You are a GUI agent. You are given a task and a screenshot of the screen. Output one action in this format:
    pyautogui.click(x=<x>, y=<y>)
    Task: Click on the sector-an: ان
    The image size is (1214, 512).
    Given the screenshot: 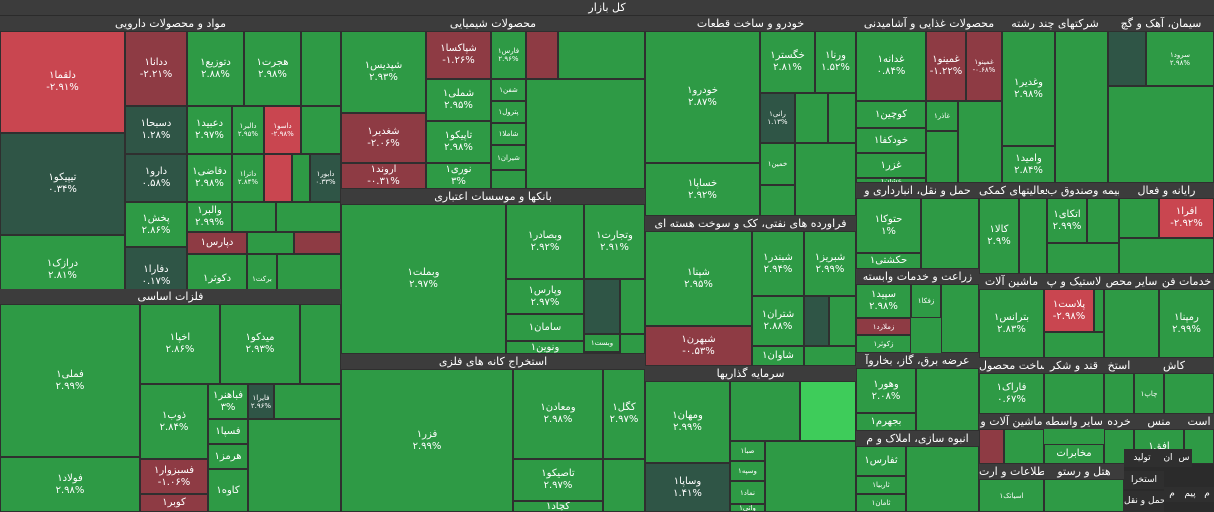 What is the action you would take?
    pyautogui.click(x=1168, y=458)
    